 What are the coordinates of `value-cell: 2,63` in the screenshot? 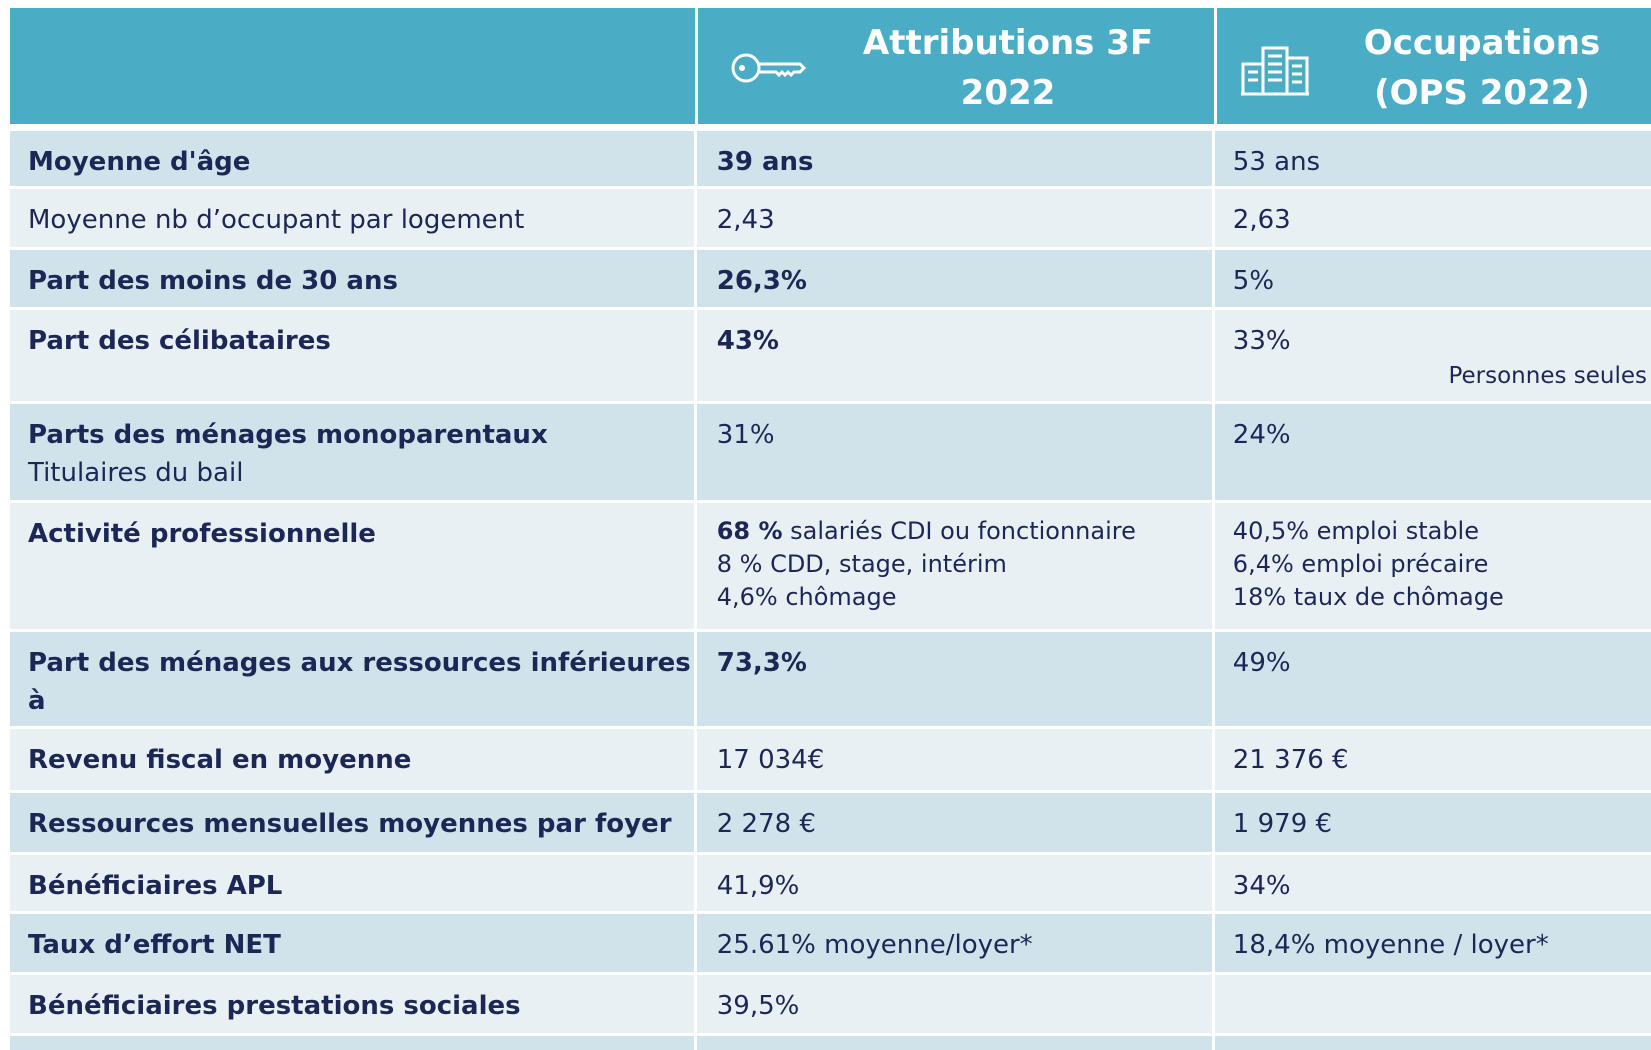 It's located at (1432, 218).